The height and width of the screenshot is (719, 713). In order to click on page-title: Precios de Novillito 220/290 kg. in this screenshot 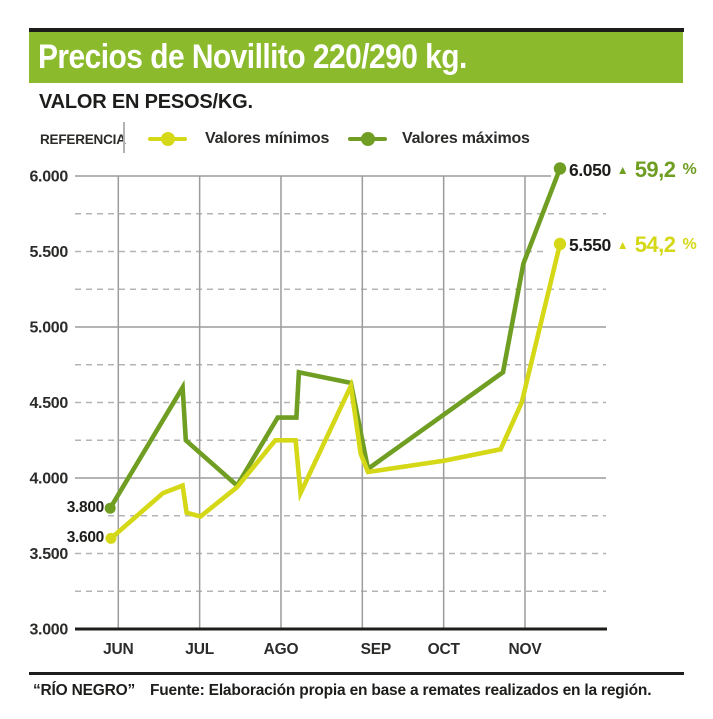, I will do `click(252, 57)`.